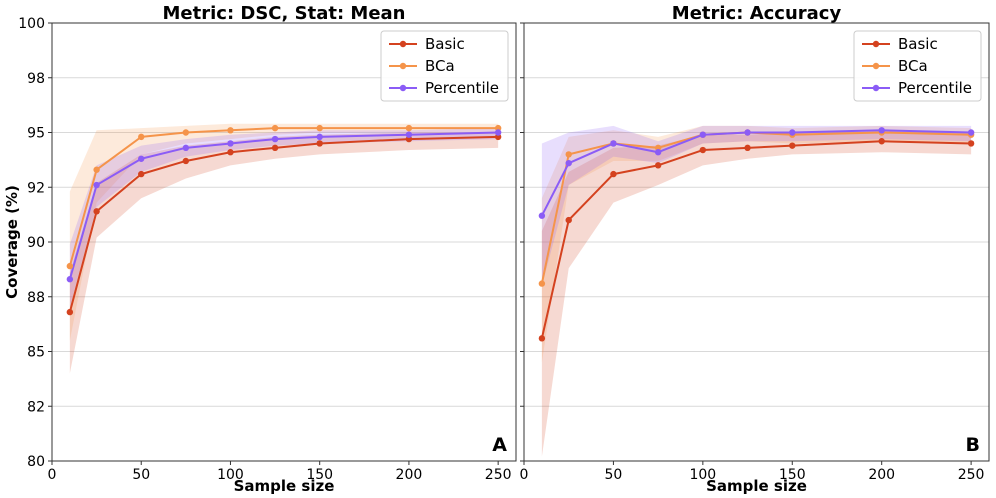 The width and height of the screenshot is (996, 498). I want to click on y-tick-label: 92, so click(36, 188).